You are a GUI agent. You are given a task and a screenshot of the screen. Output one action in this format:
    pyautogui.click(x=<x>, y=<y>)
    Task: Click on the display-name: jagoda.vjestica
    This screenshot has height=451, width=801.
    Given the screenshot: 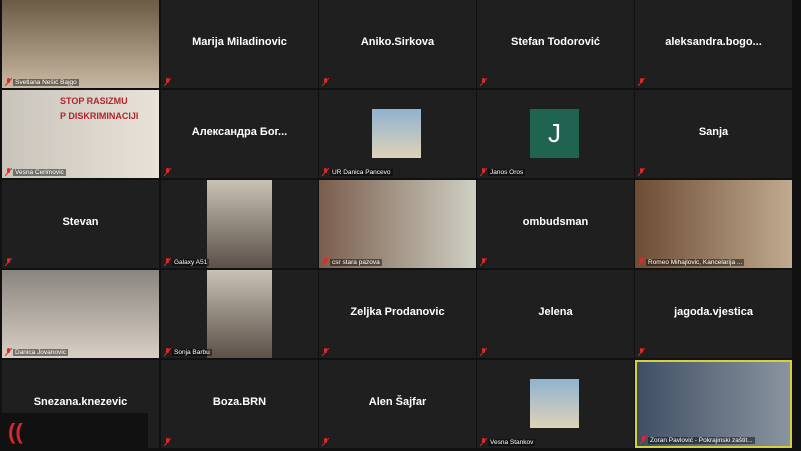 What is the action you would take?
    pyautogui.click(x=713, y=312)
    